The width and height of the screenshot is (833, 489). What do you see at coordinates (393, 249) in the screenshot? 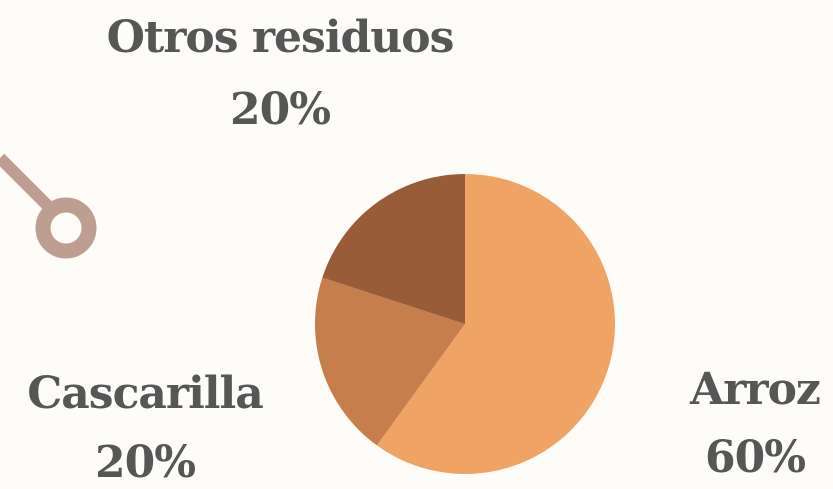
I see `pie-slice-otros-residuos` at bounding box center [393, 249].